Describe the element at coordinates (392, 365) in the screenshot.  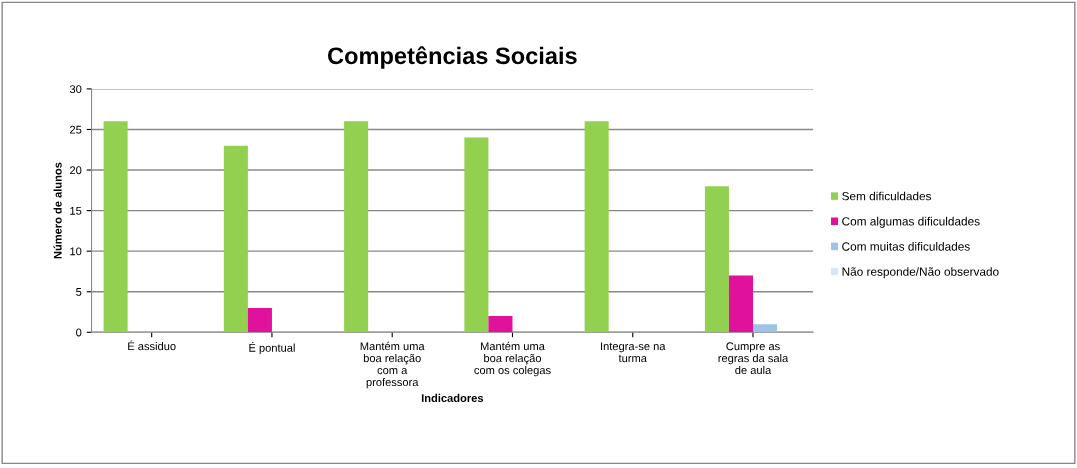
I see `x-tick-label: Mantém uma boa relação com a professora` at that location.